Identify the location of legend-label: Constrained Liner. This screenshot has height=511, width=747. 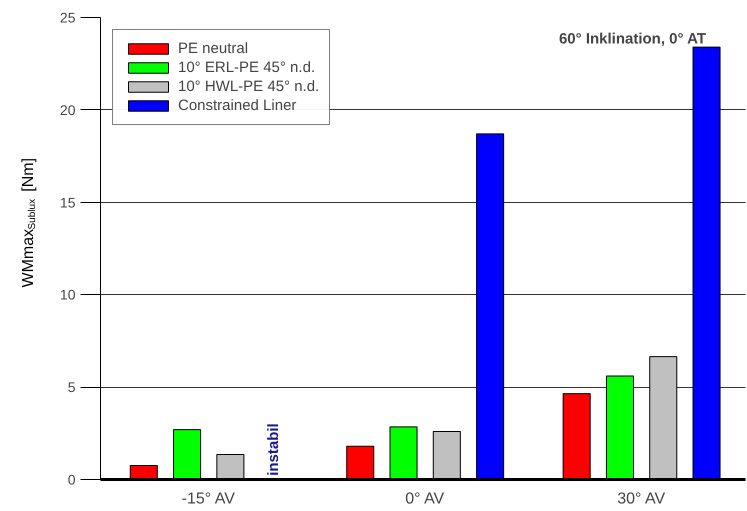
(237, 105).